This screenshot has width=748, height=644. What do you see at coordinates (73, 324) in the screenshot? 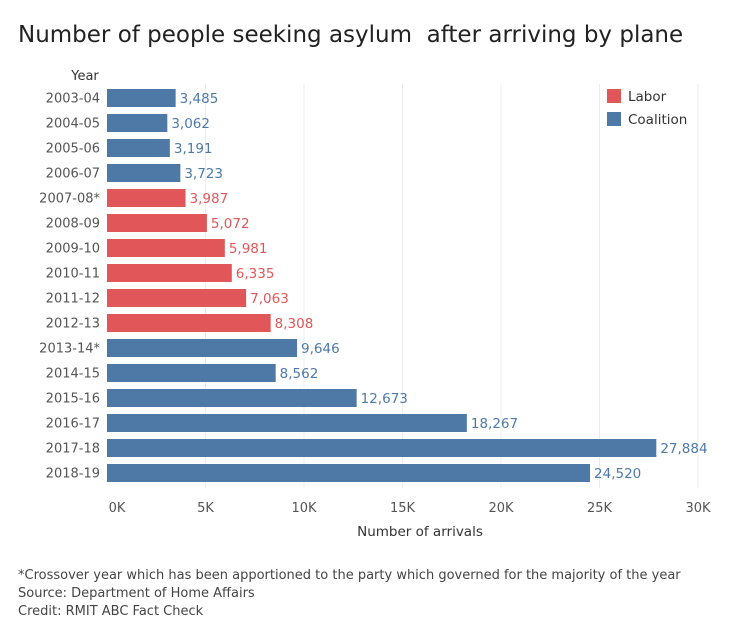
I see `category-label: 2012-13` at bounding box center [73, 324].